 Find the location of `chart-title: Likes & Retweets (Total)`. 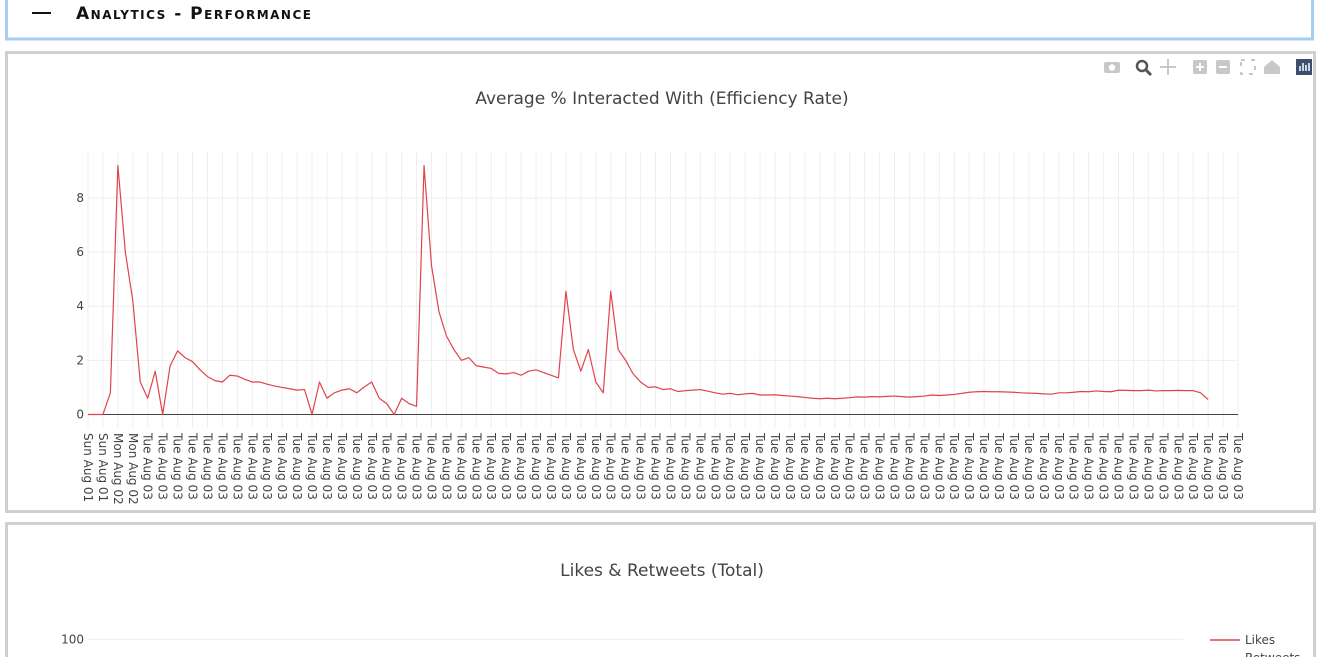

chart-title: Likes & Retweets (Total) is located at coordinates (662, 571).